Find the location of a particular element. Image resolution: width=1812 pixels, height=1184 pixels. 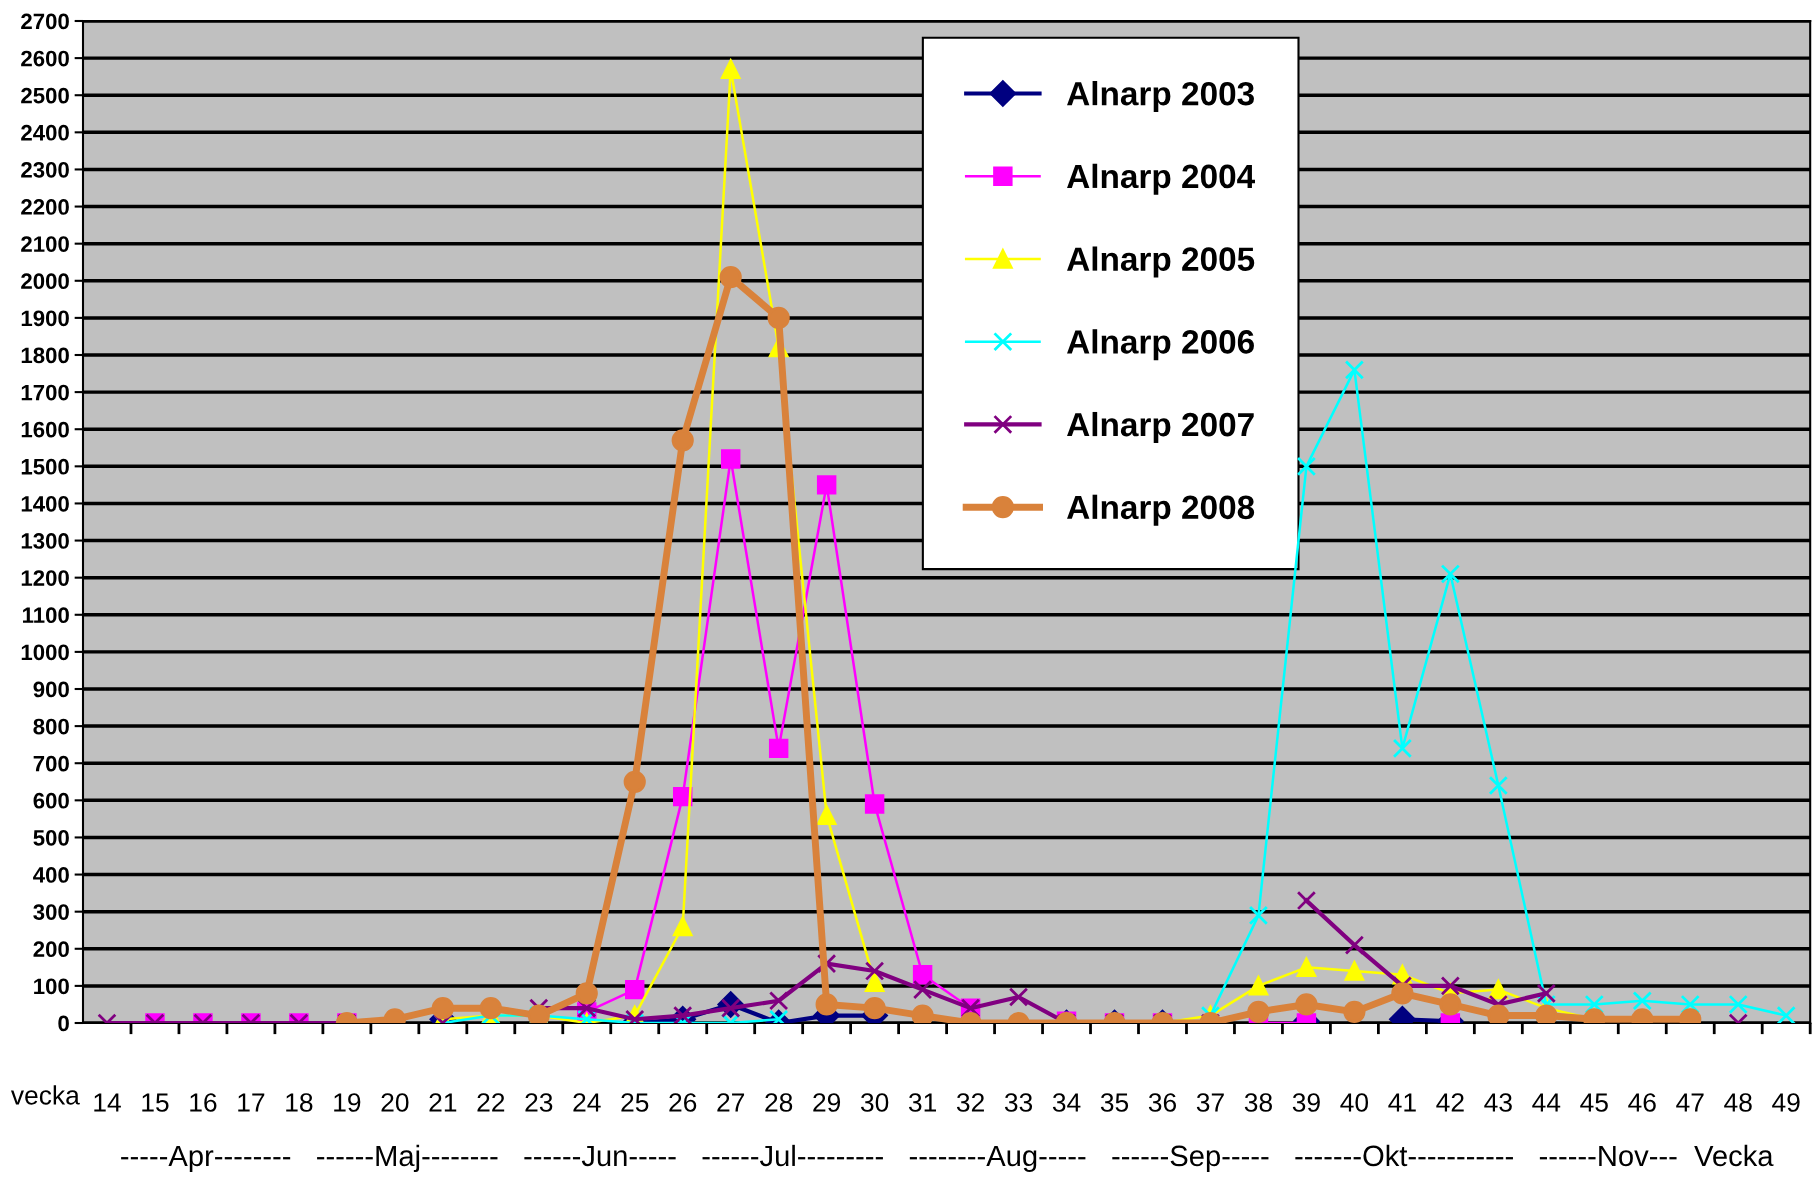

y-tick-label: 1400 is located at coordinates (45, 503).